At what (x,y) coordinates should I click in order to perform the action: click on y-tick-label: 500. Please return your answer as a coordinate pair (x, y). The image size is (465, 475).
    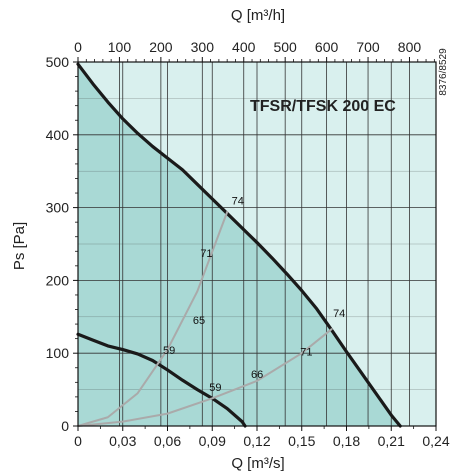
    Looking at the image, I should click on (58, 62).